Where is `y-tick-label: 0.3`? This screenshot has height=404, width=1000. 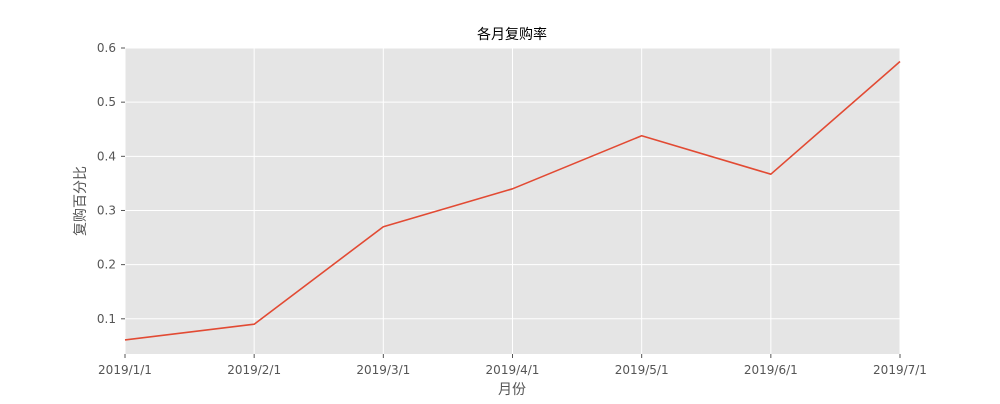 y-tick-label: 0.3 is located at coordinates (106, 210).